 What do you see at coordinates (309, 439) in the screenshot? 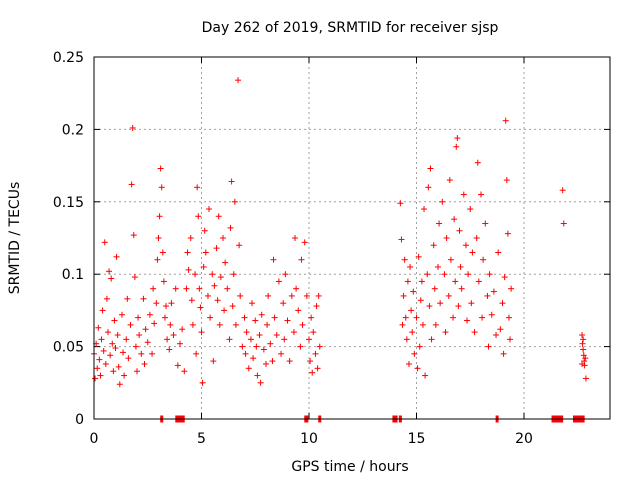
I see `x-tick-label: 10` at bounding box center [309, 439].